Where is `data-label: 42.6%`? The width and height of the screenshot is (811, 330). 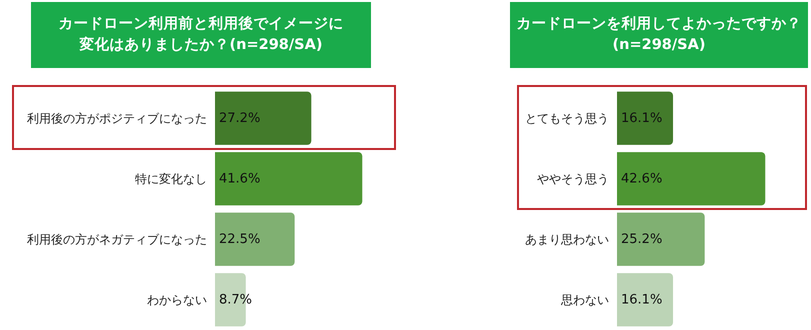
data-label: 42.6% is located at coordinates (641, 178).